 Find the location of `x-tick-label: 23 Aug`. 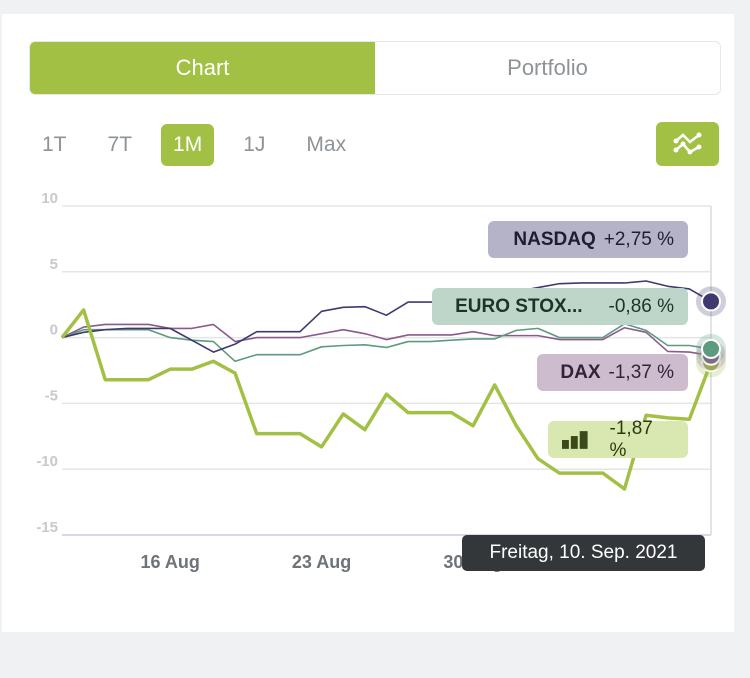

x-tick-label: 23 Aug is located at coordinates (321, 562).